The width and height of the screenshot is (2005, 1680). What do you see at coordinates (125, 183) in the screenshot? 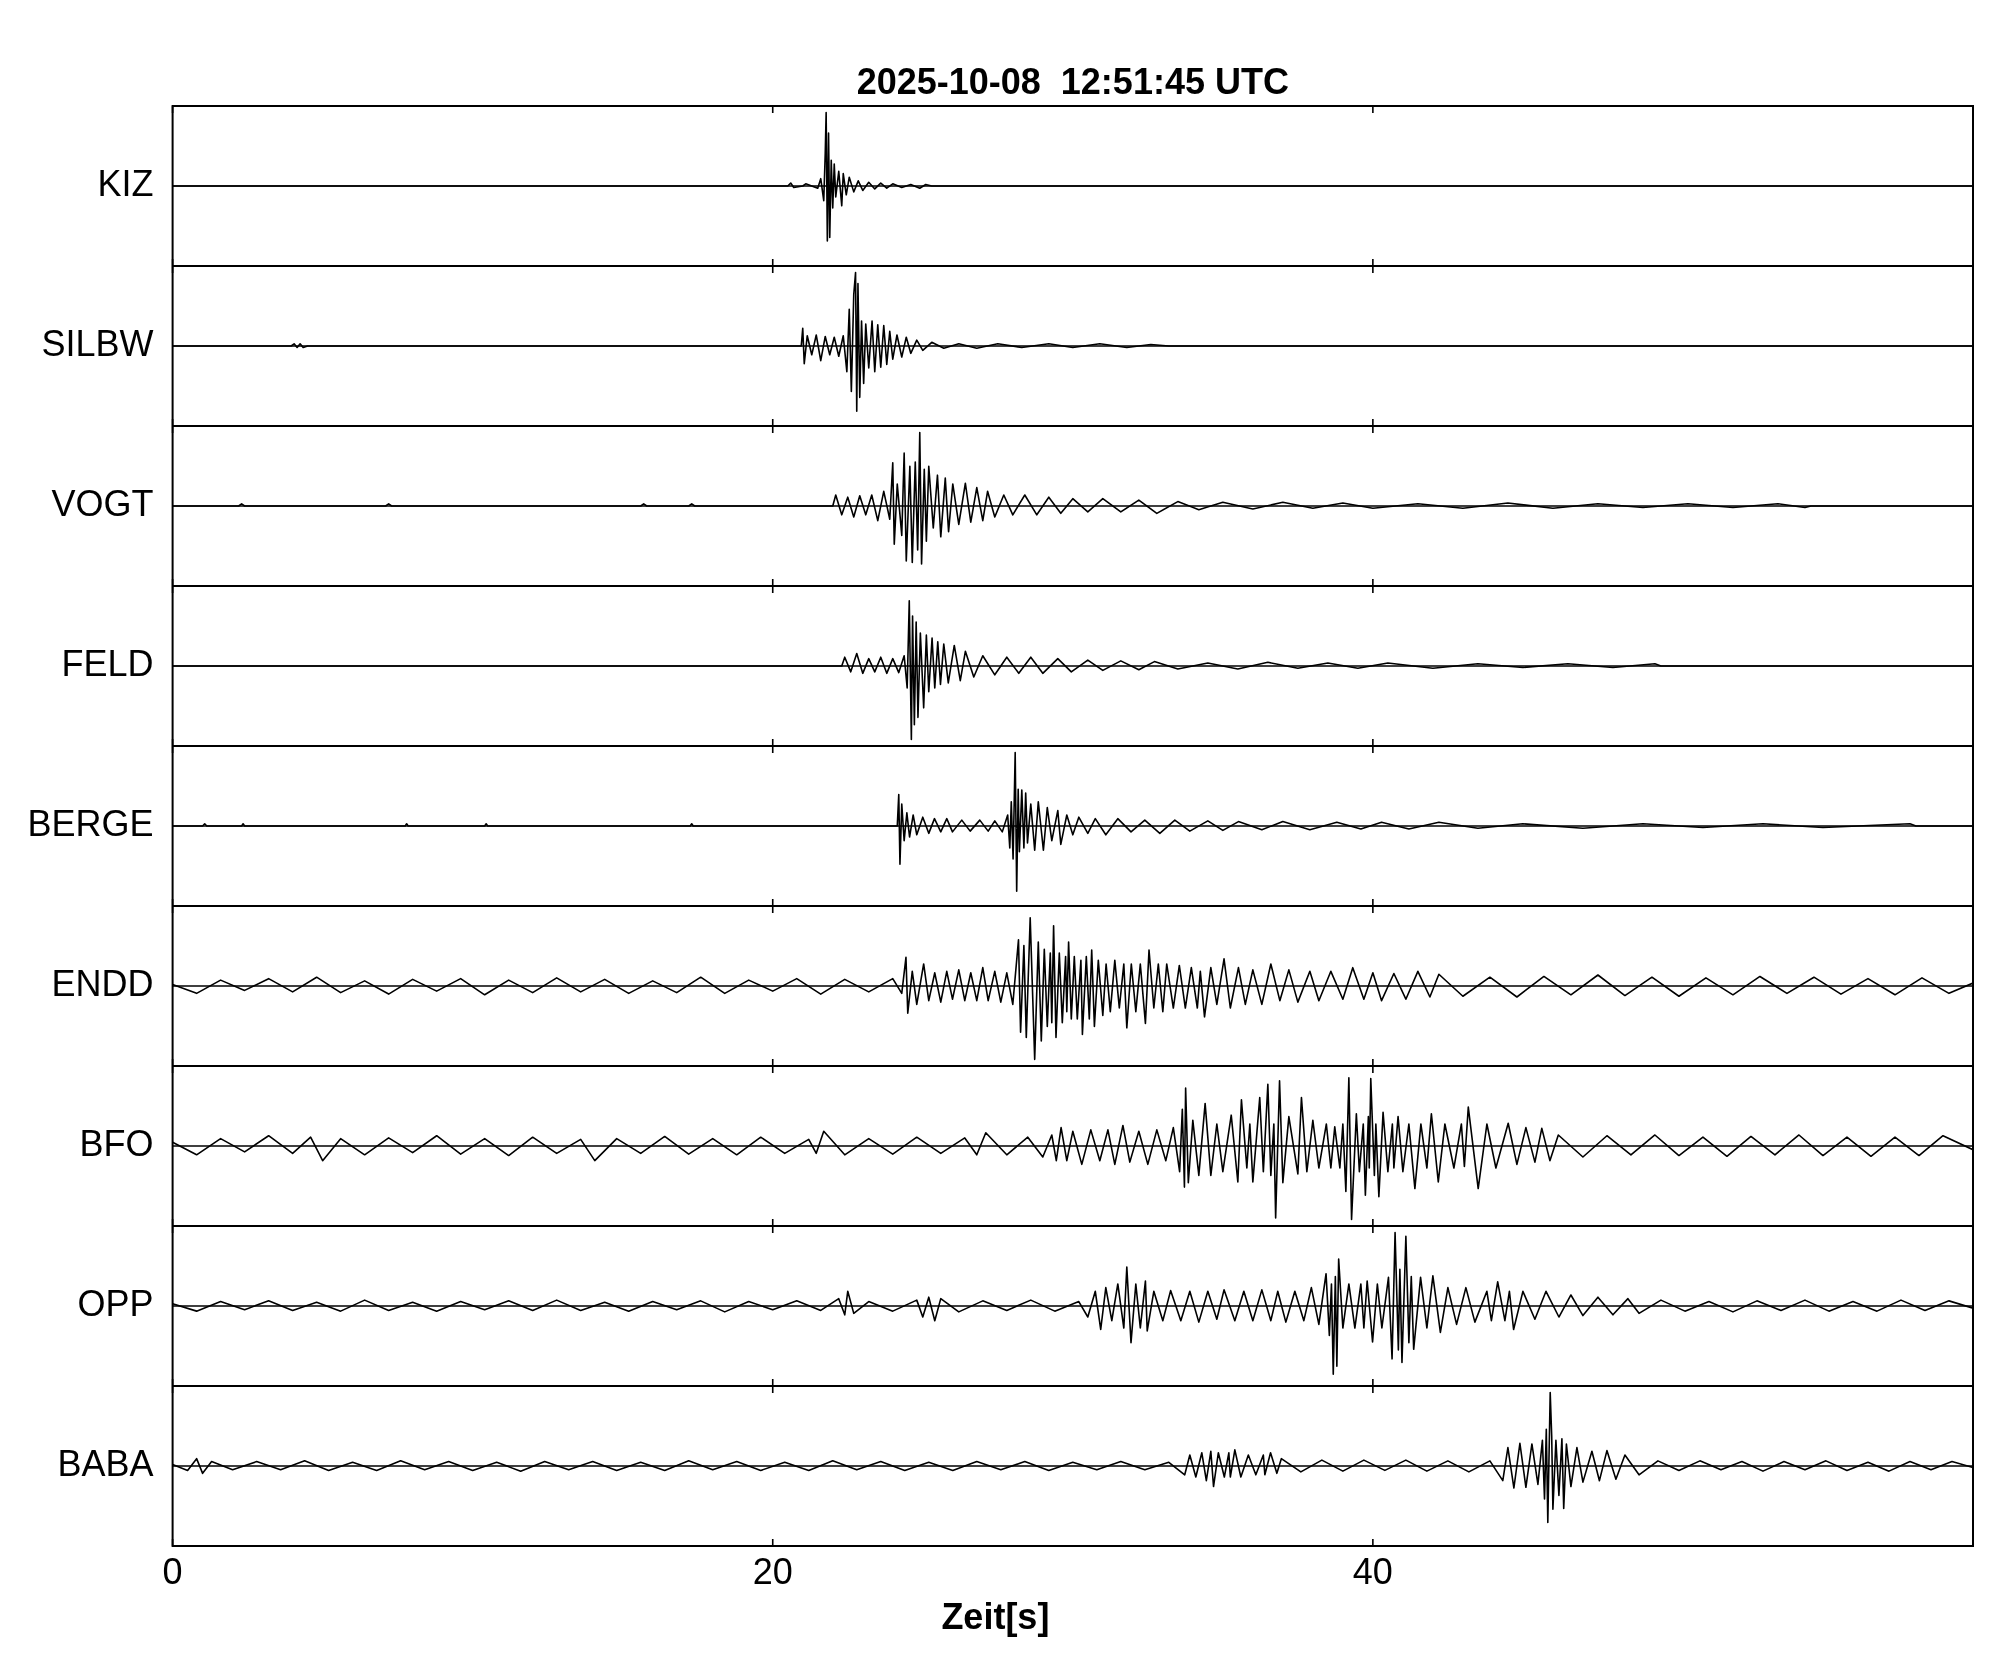
I see `y-axis-title: KIZ` at bounding box center [125, 183].